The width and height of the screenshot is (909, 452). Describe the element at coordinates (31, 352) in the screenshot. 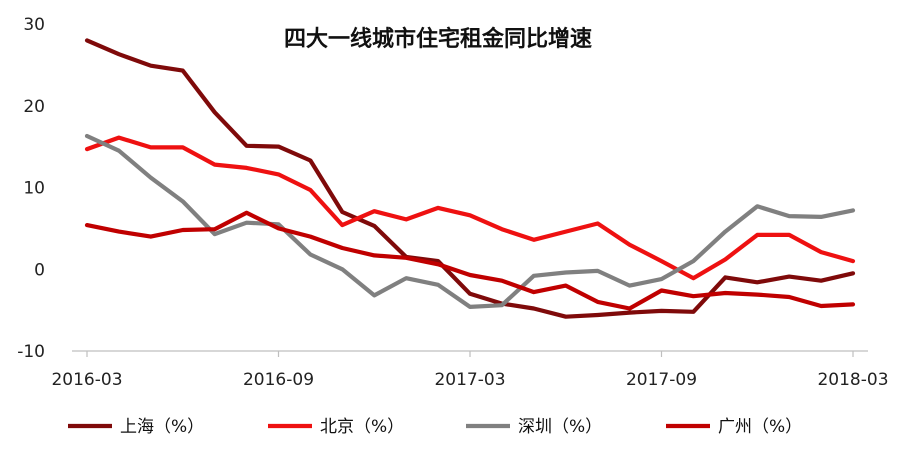

I see `y-tick-label: -10` at that location.